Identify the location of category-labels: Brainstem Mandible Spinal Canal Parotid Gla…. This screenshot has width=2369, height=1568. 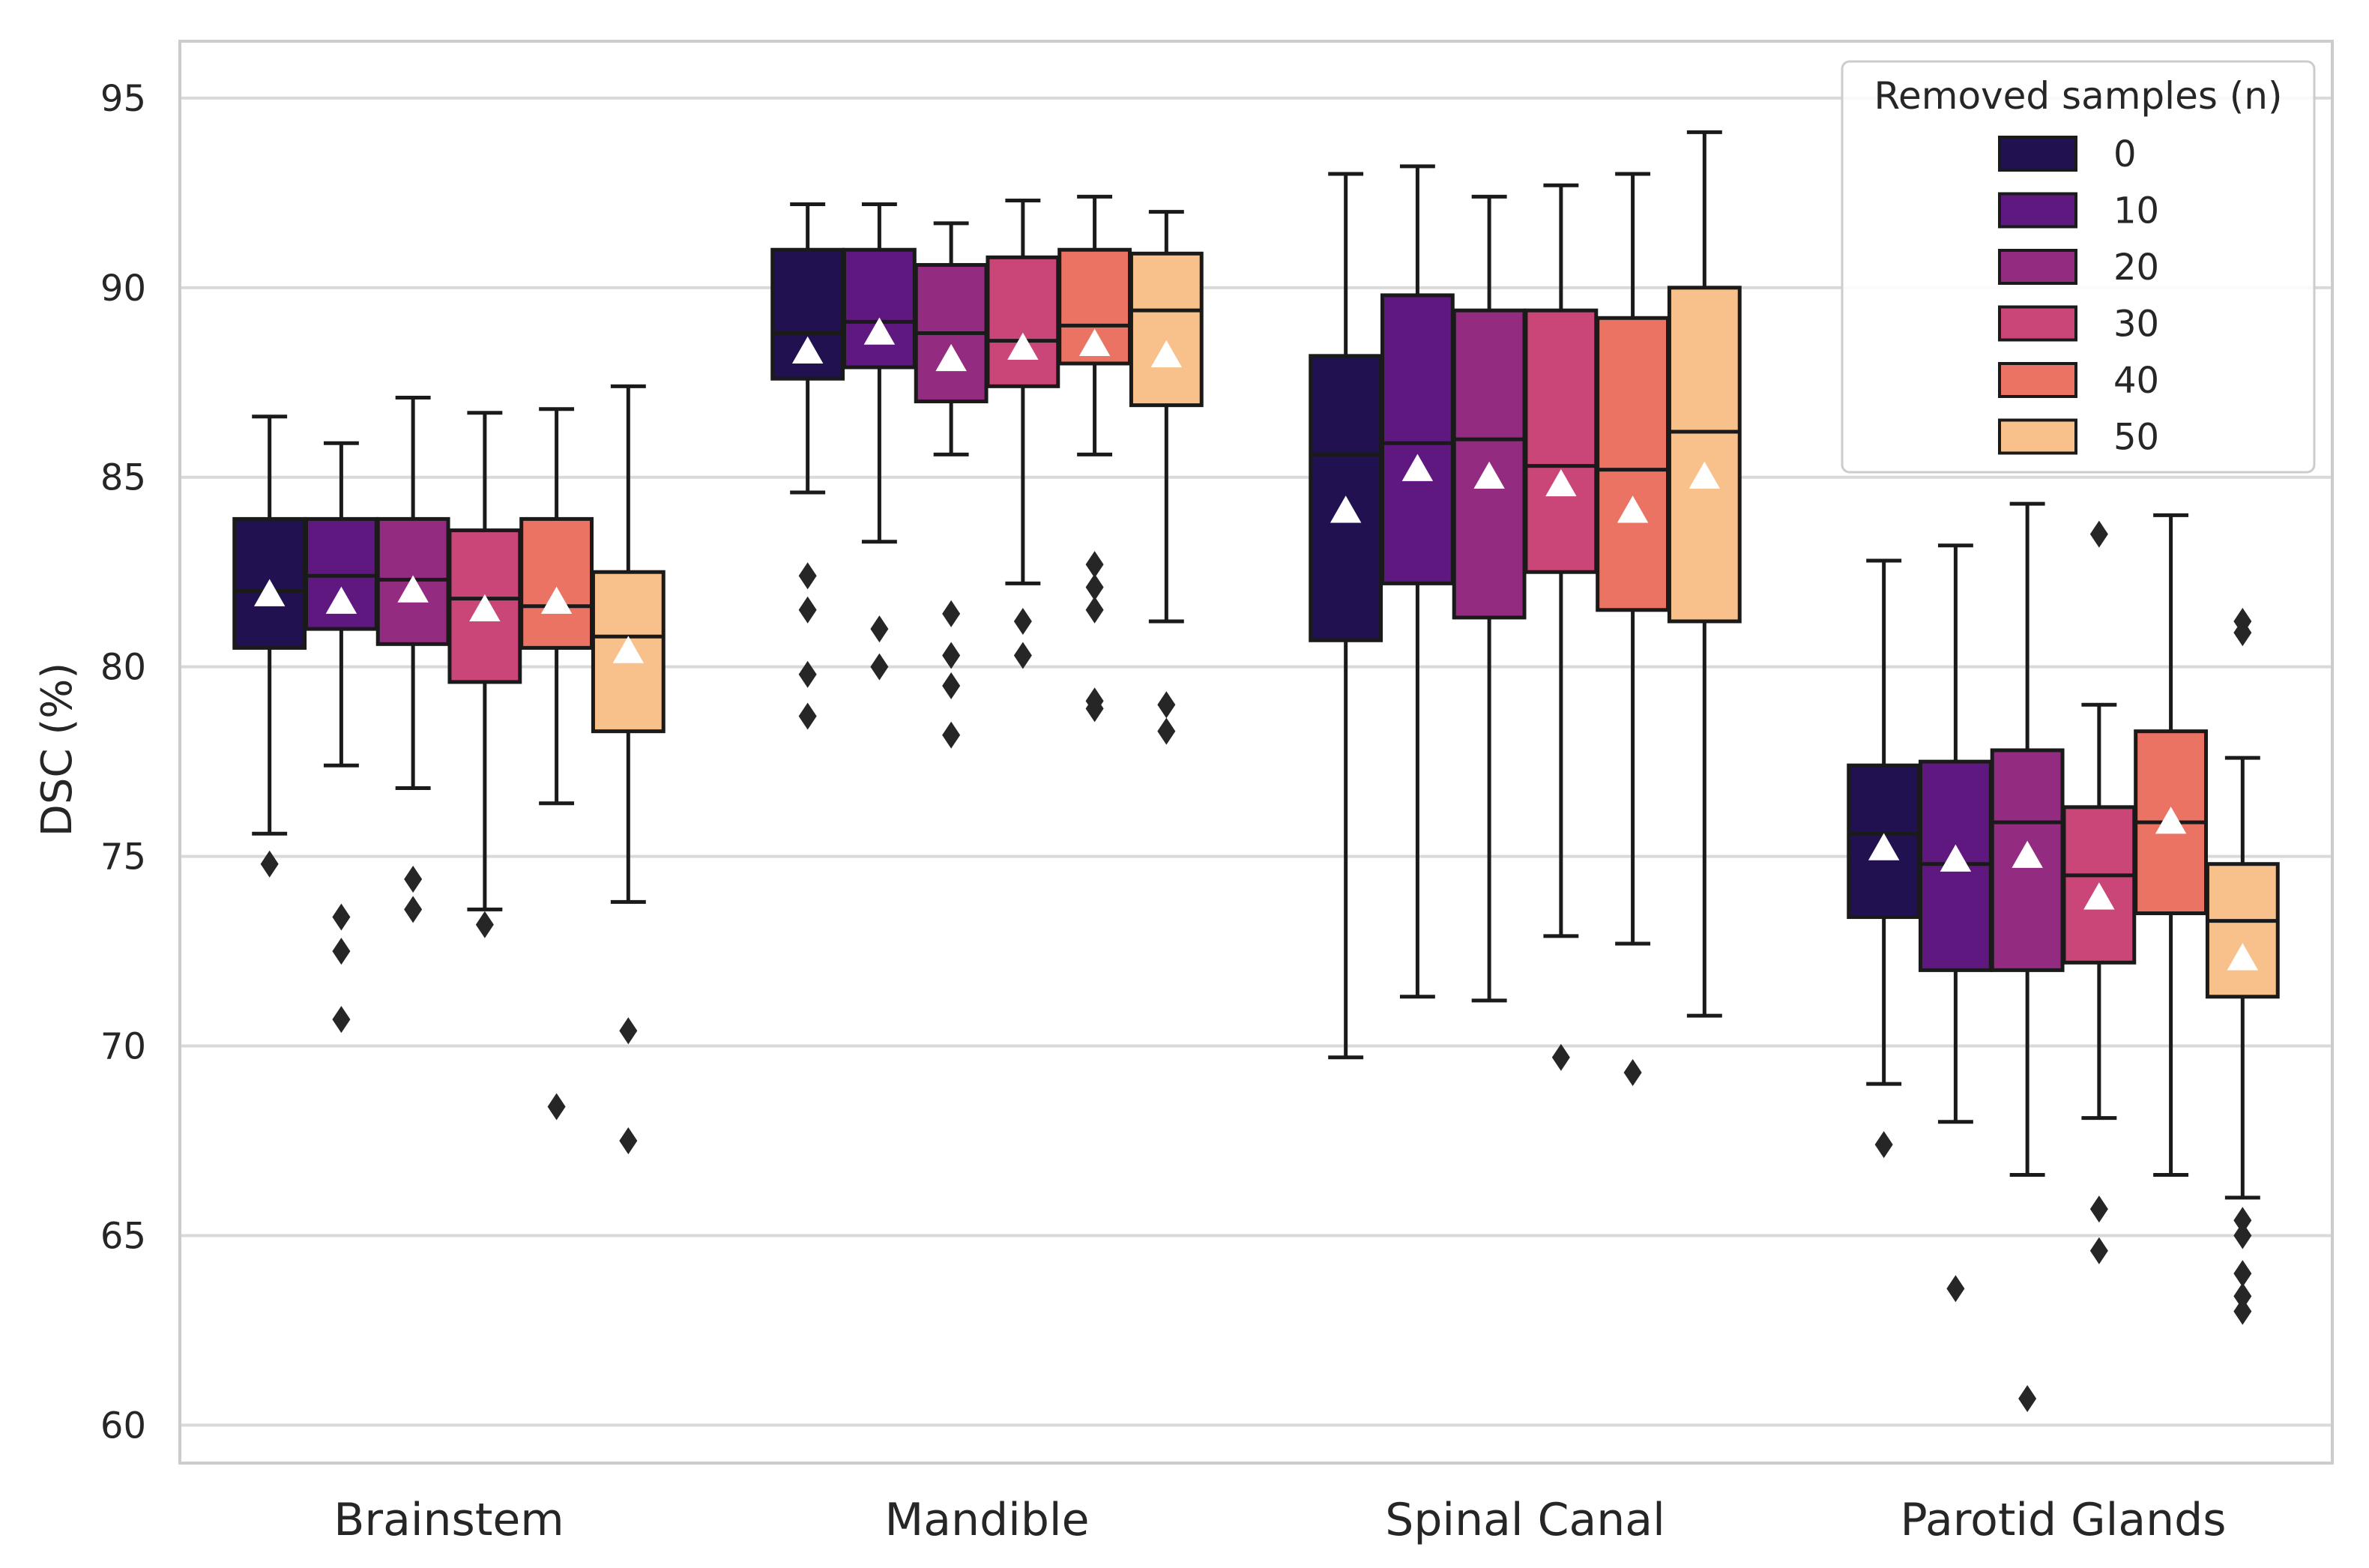
(1280, 1520).